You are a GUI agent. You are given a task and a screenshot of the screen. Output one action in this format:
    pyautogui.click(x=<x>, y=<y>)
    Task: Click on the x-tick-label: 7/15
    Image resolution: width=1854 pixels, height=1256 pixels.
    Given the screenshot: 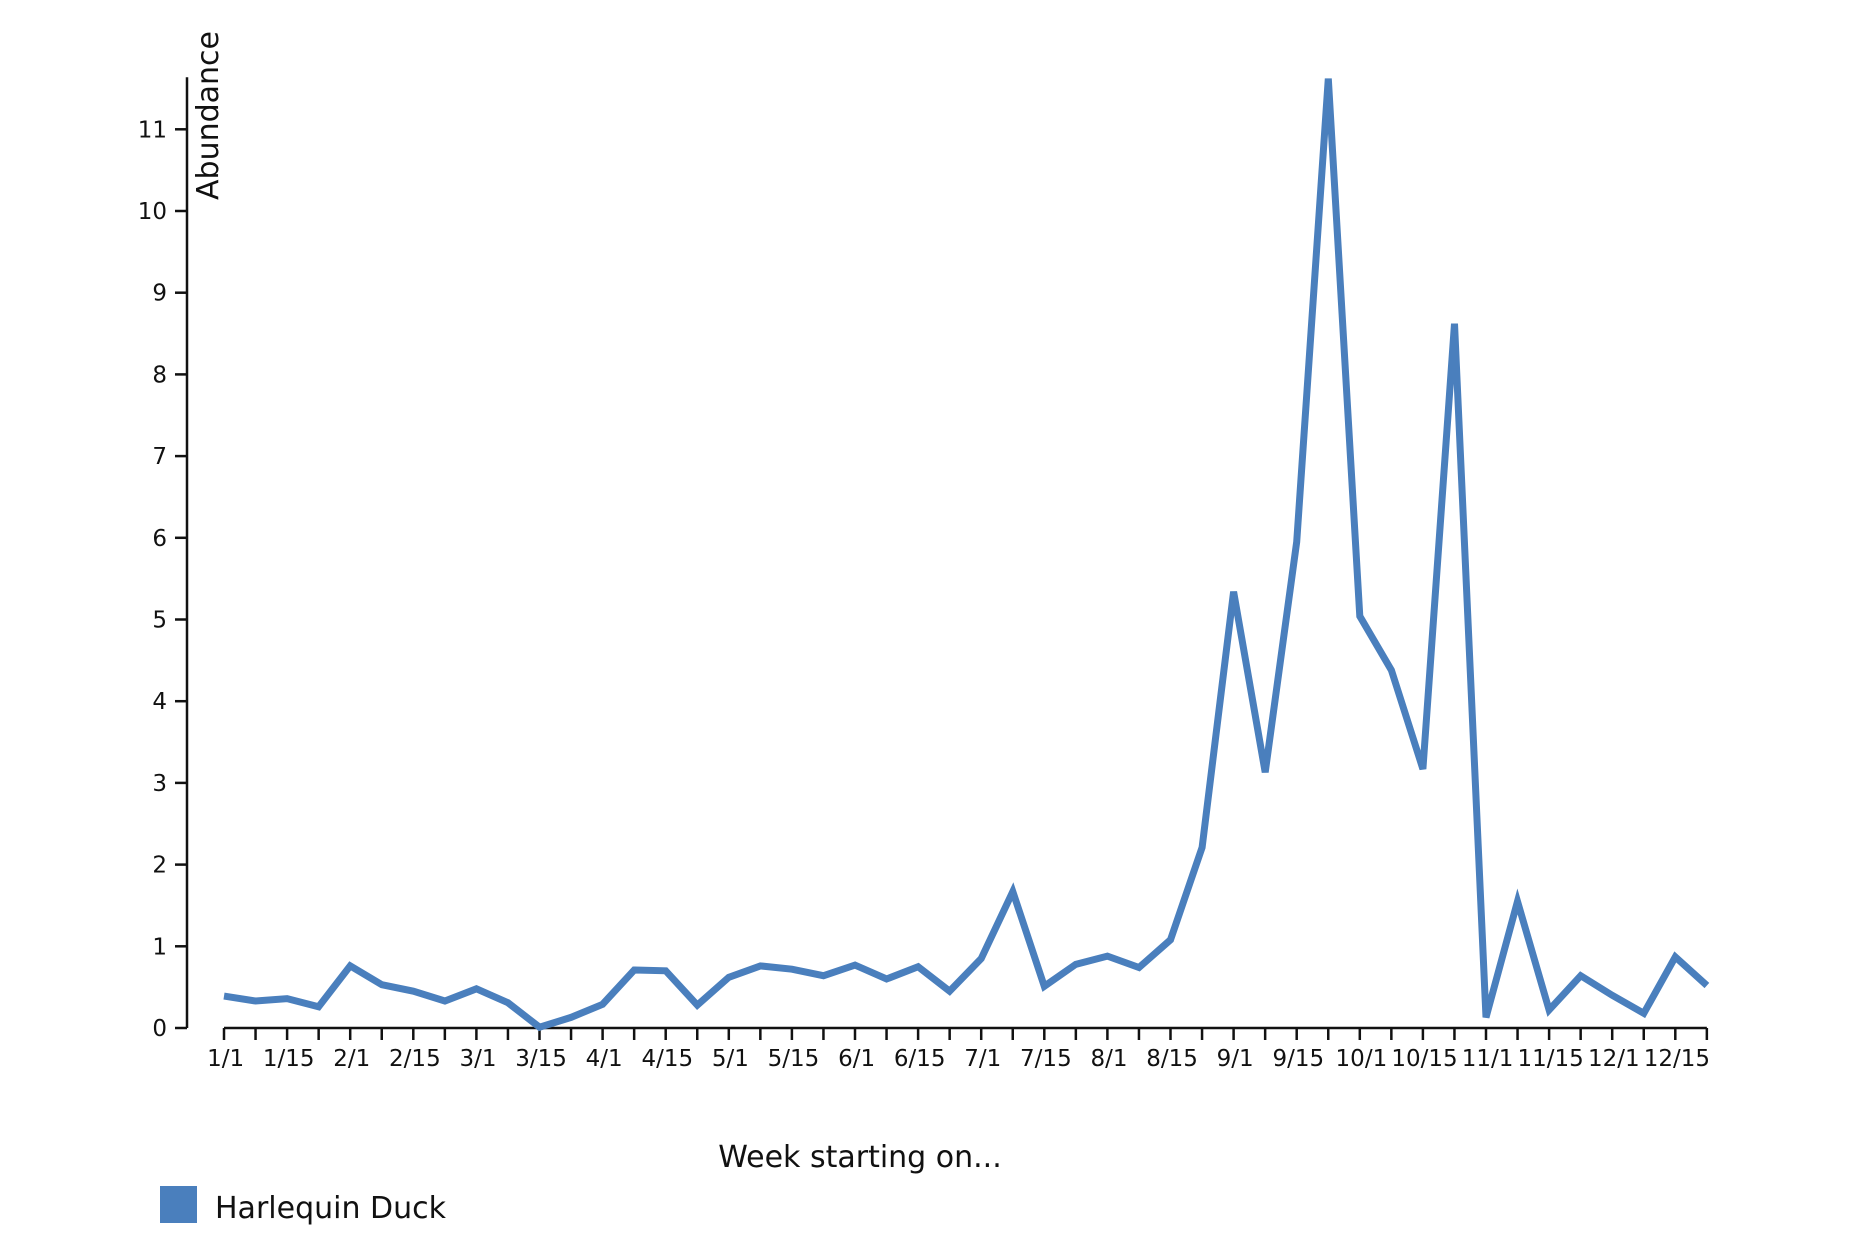 What is the action you would take?
    pyautogui.click(x=1046, y=1059)
    